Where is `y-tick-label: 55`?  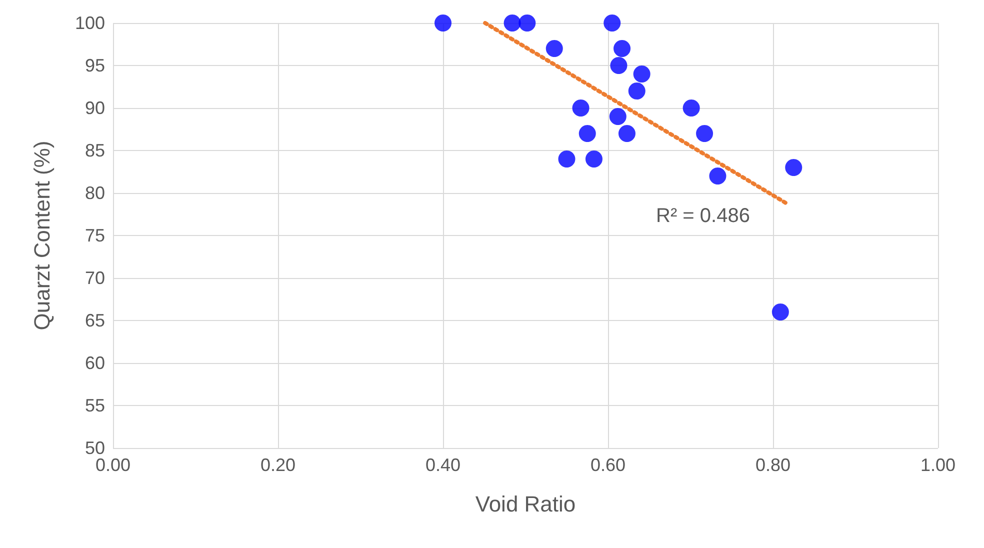 y-tick-label: 55 is located at coordinates (94, 406).